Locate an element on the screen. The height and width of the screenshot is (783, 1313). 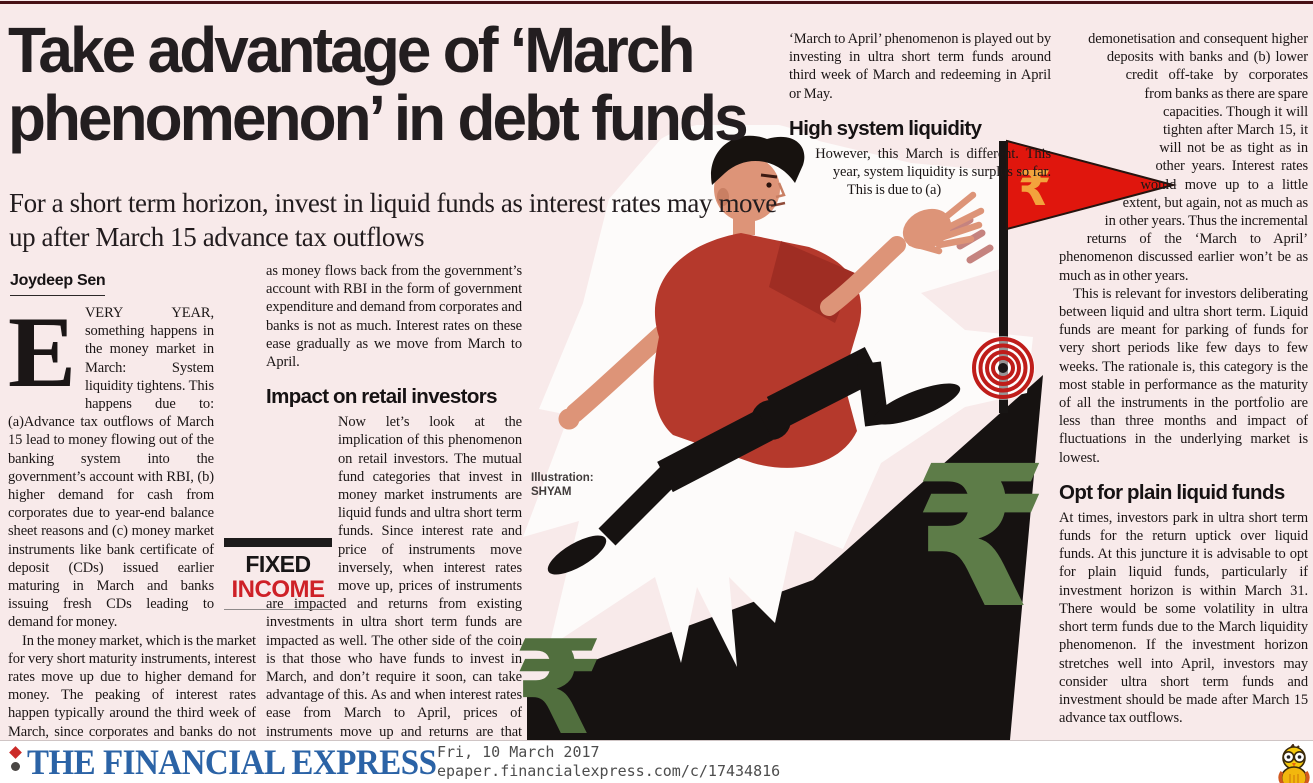
fixed-income-badge: FIXED INCOME is located at coordinates (278, 574).